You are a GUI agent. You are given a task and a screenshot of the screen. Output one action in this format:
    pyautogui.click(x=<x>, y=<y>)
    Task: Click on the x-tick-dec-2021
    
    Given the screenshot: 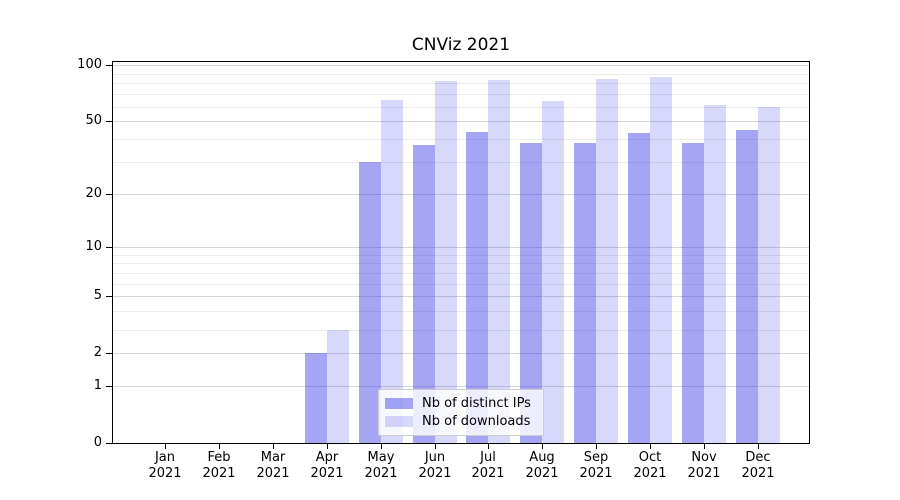 What is the action you would take?
    pyautogui.click(x=758, y=446)
    